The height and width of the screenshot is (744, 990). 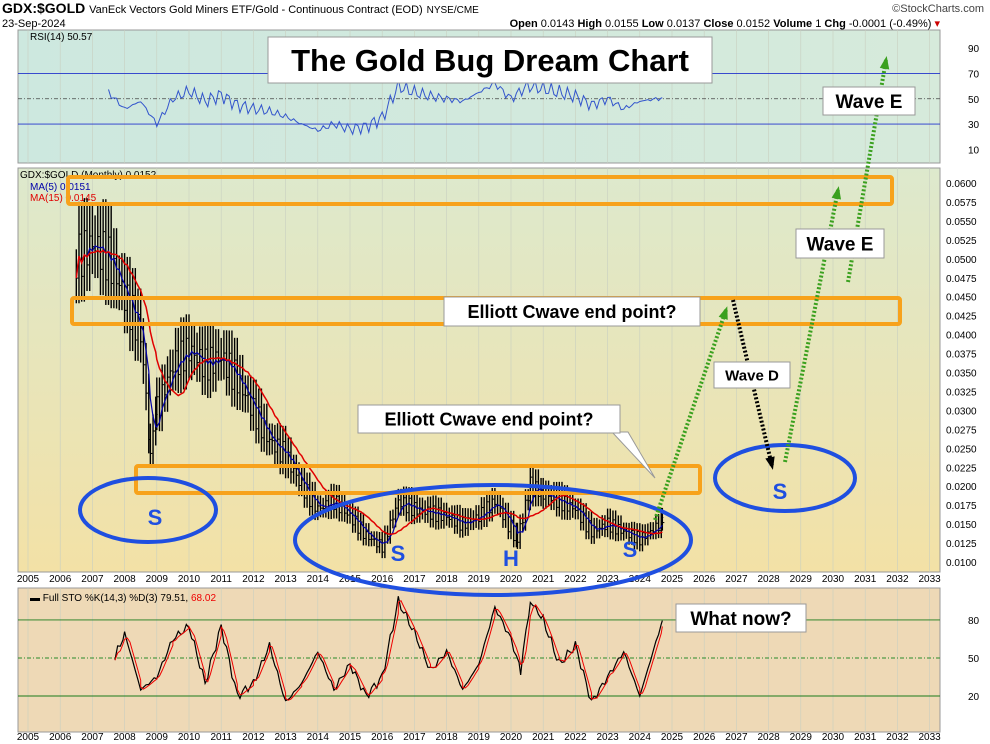 What do you see at coordinates (961, 392) in the screenshot?
I see `price-tick-label: 0.0325` at bounding box center [961, 392].